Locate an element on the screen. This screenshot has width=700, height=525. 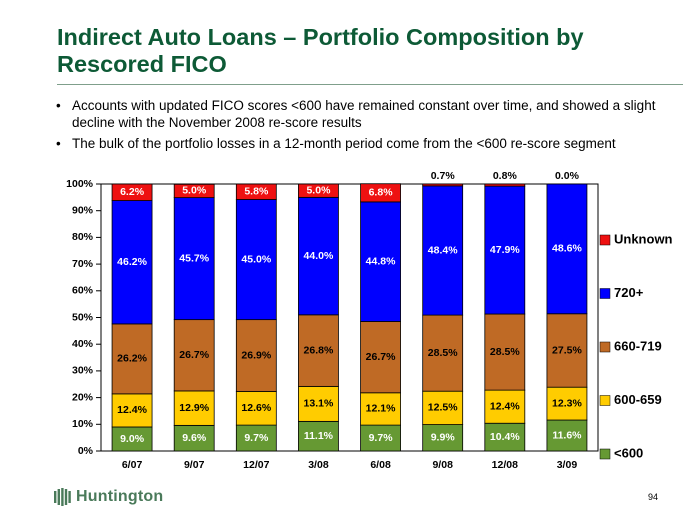
data-label: 48.6% is located at coordinates (567, 249).